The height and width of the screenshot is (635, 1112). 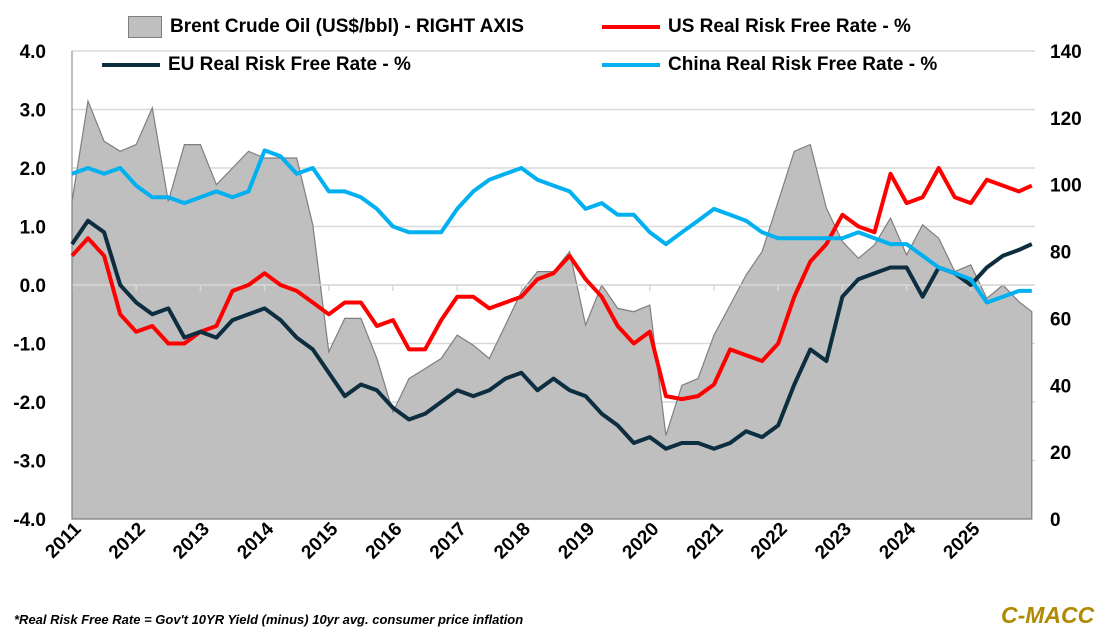 I want to click on right-axis-tick-label: 0, so click(x=1055, y=520).